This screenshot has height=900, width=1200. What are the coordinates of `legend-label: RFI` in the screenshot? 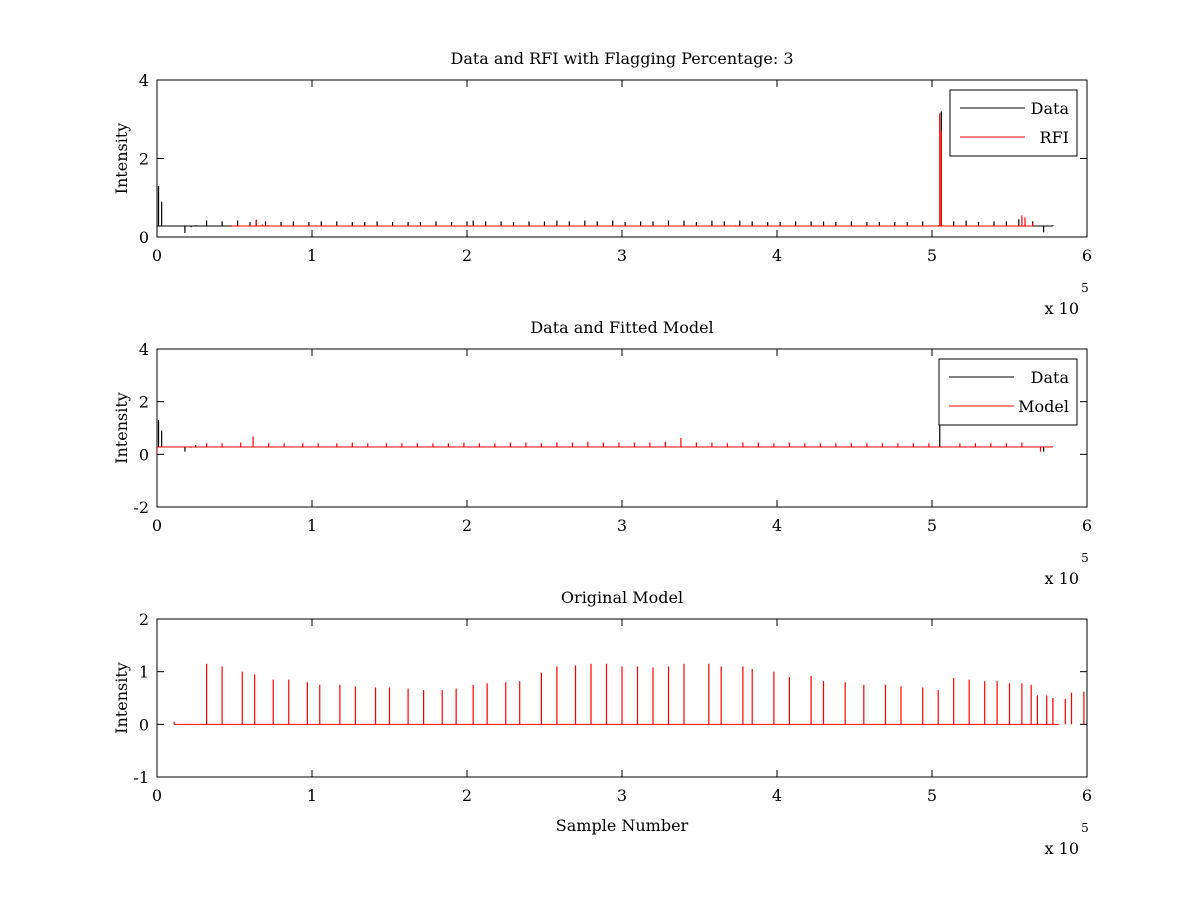 It's located at (1054, 137).